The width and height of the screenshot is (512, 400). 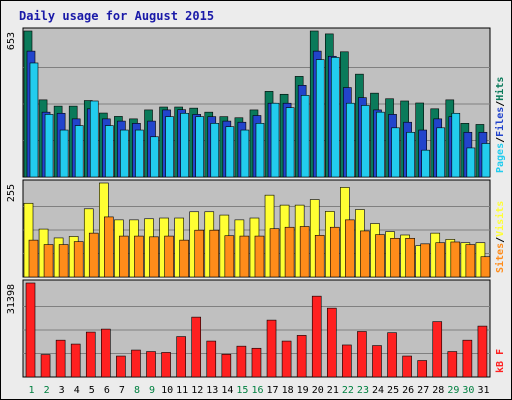 What do you see at coordinates (47, 390) in the screenshot?
I see `x-tick-label-day-2: 2` at bounding box center [47, 390].